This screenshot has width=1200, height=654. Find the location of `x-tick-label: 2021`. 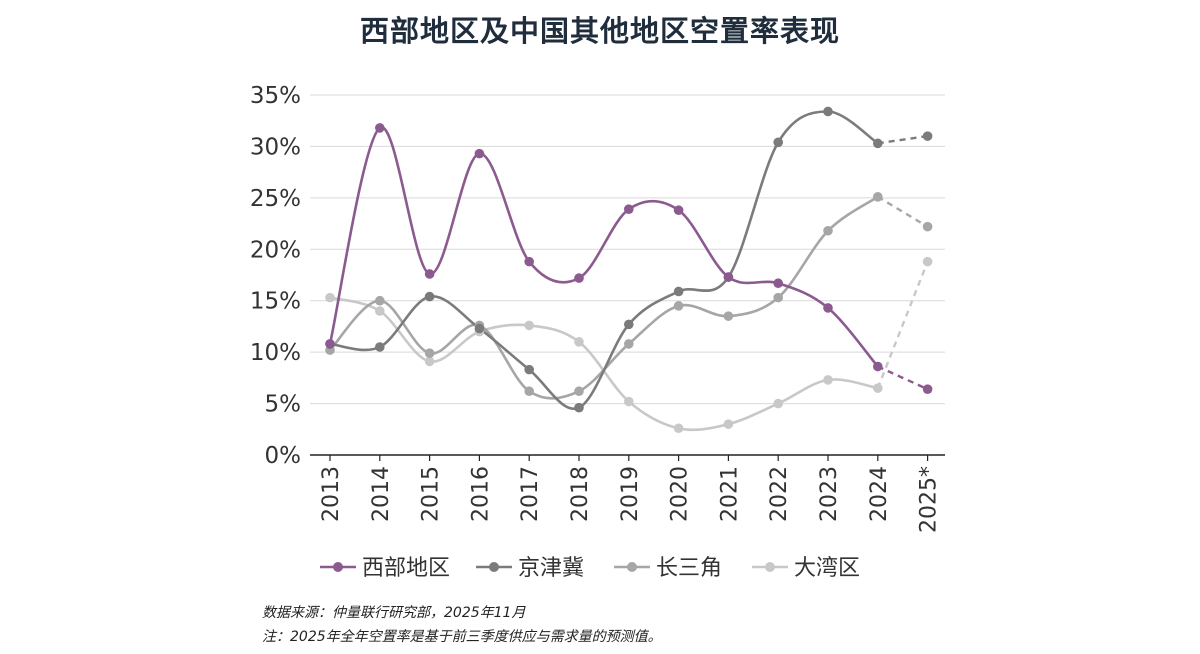

x-tick-label: 2021 is located at coordinates (729, 494).